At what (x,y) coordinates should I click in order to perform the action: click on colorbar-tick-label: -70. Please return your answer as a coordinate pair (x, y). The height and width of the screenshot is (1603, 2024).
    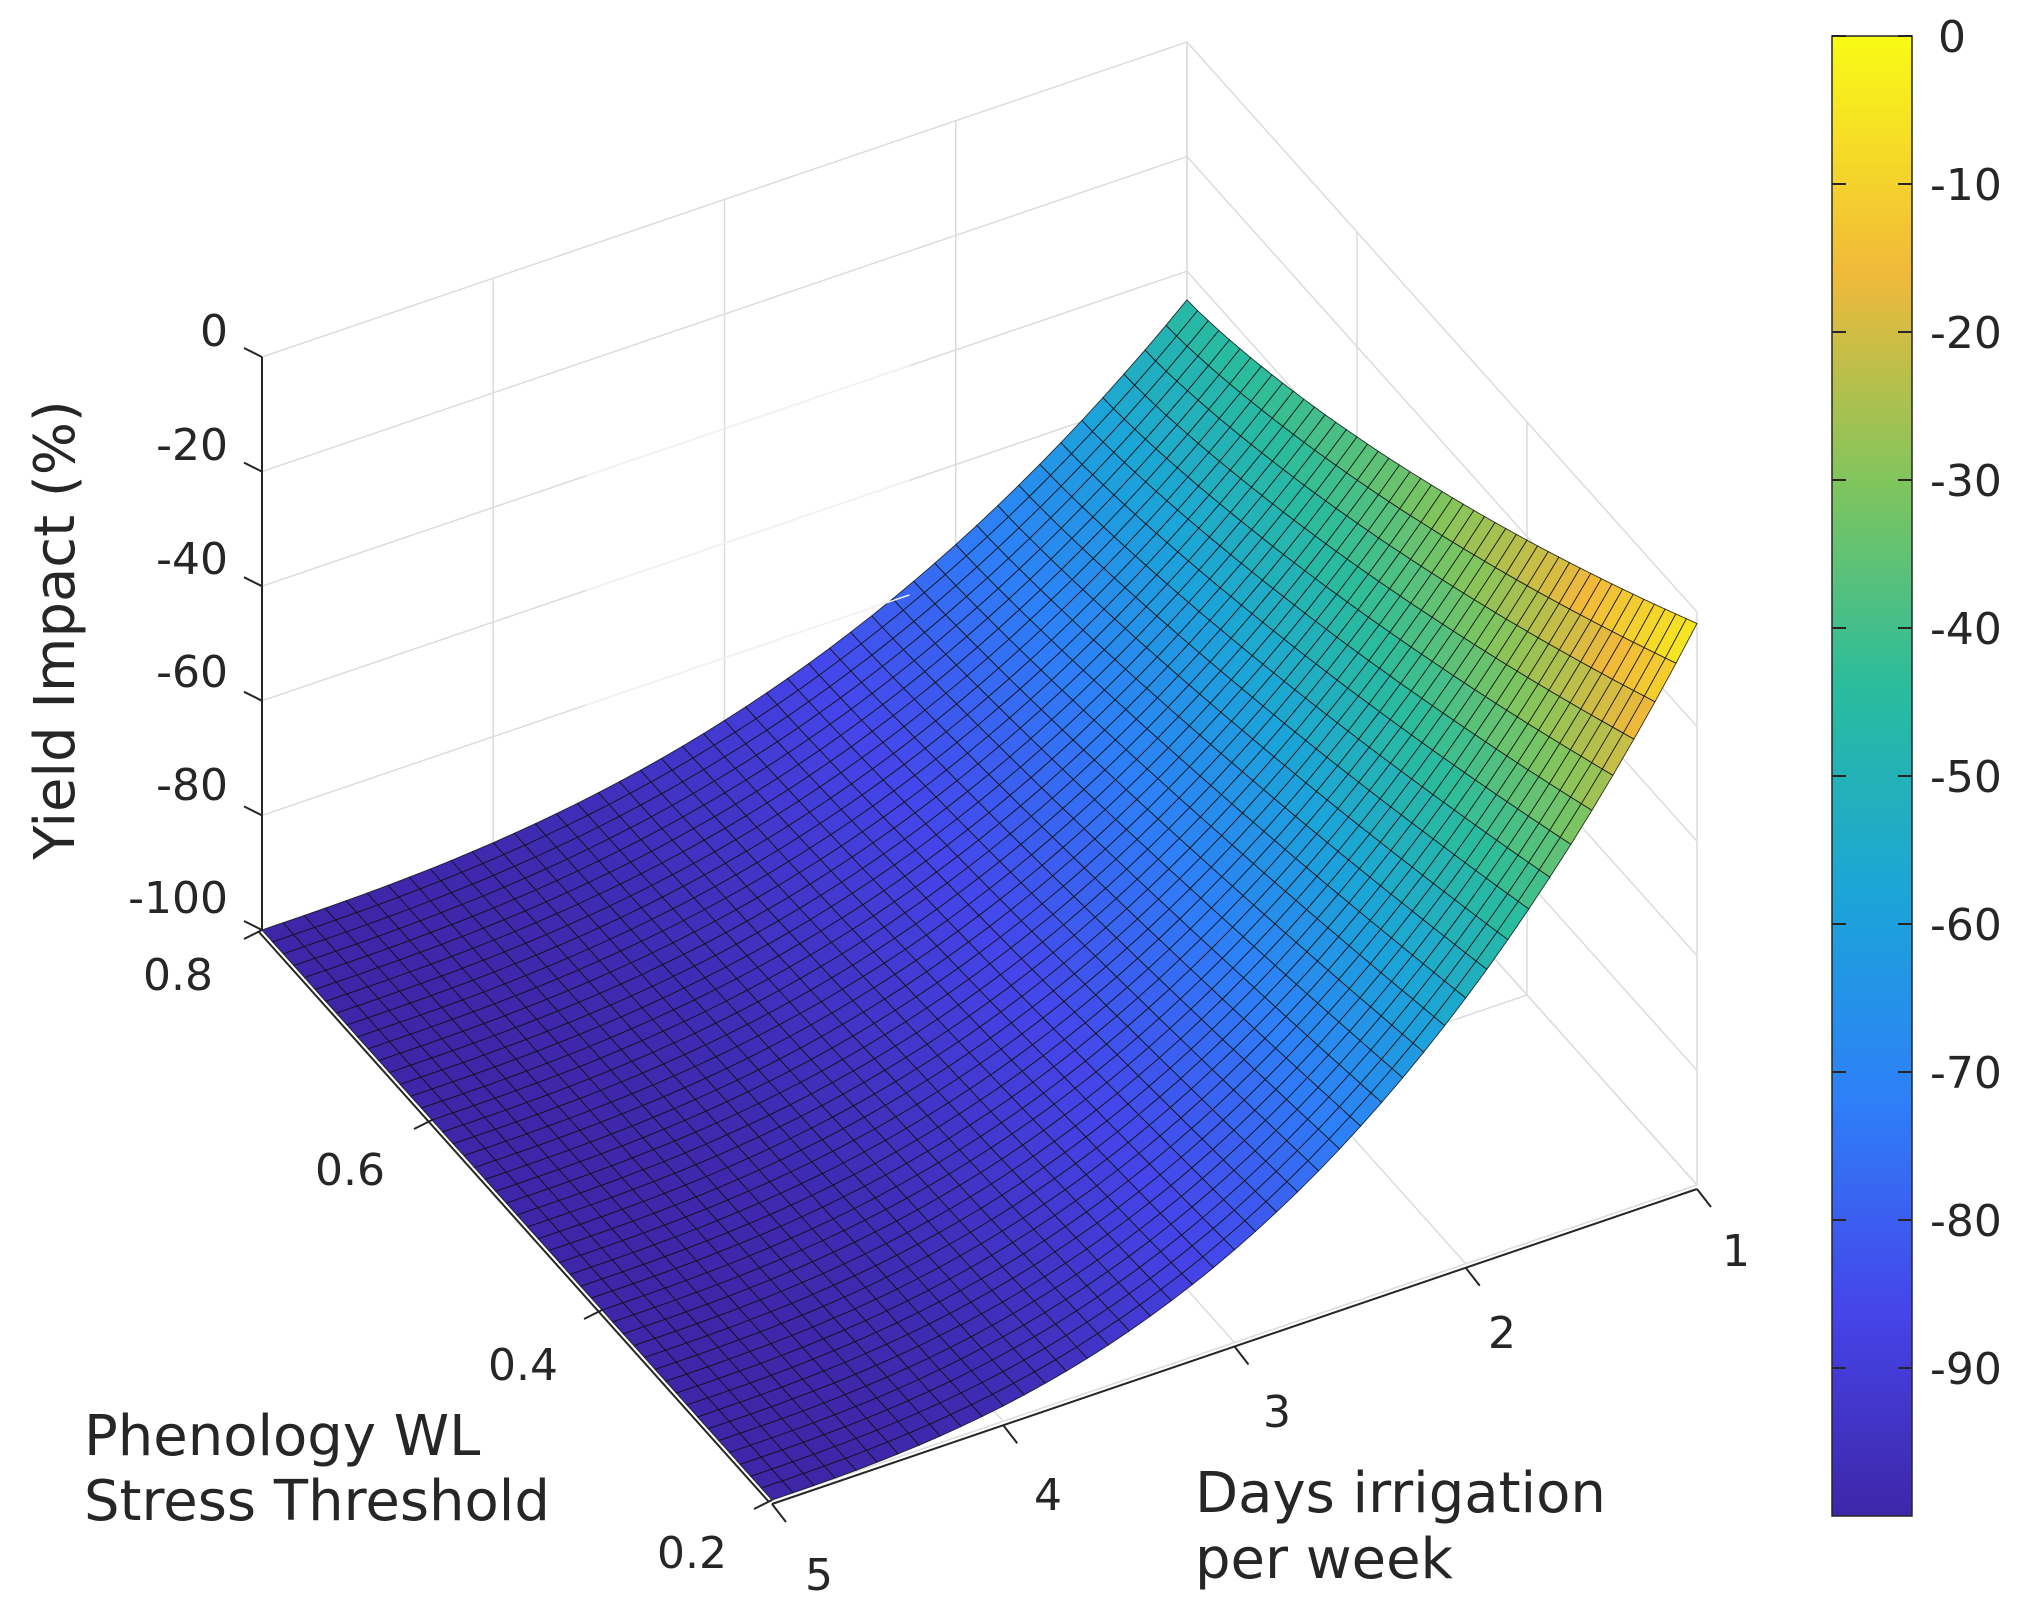
    Looking at the image, I should click on (1966, 1073).